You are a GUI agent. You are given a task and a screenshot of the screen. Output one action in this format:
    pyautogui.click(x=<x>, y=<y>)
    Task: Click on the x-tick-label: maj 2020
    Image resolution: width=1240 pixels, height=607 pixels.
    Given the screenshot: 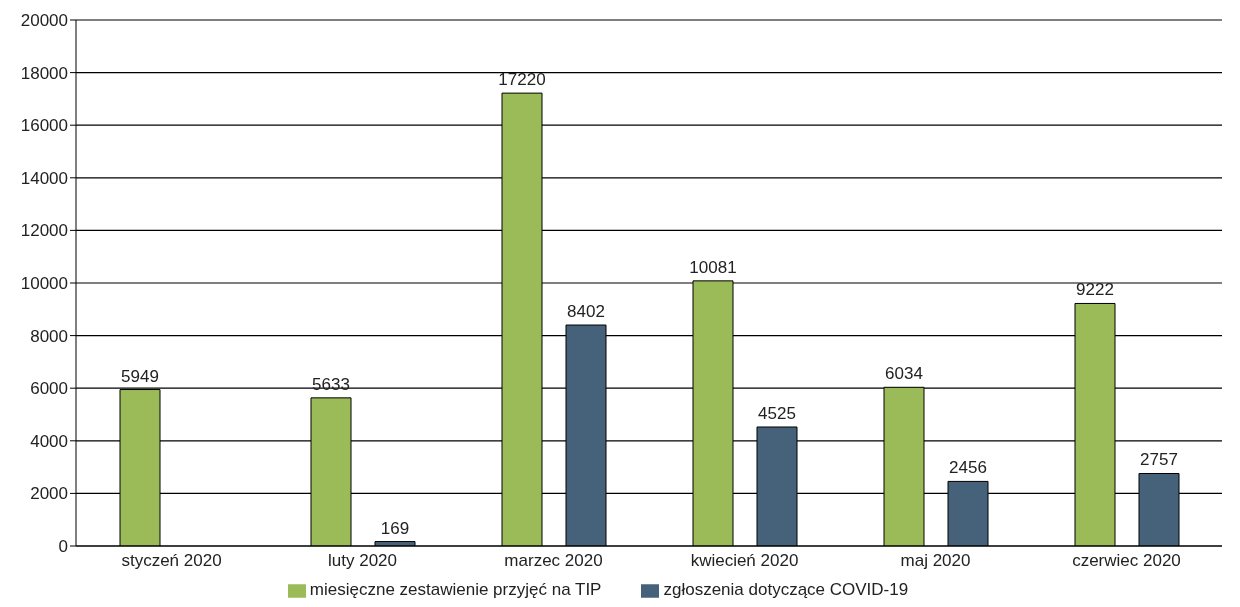 What is the action you would take?
    pyautogui.click(x=935, y=561)
    